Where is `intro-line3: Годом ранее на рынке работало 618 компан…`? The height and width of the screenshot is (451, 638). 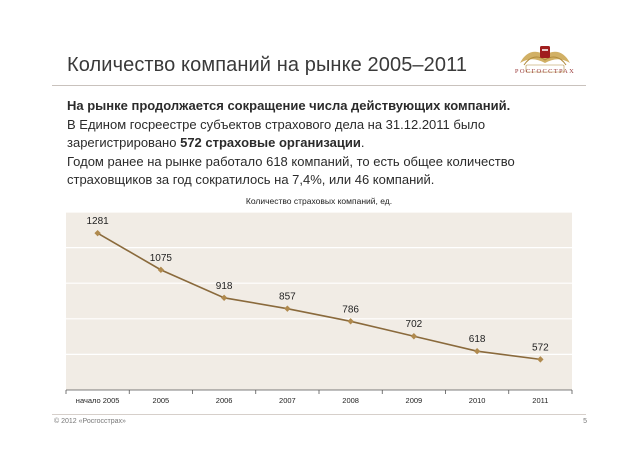
intro-line3: Годом ранее на рынке работало 618 компан… is located at coordinates (291, 170).